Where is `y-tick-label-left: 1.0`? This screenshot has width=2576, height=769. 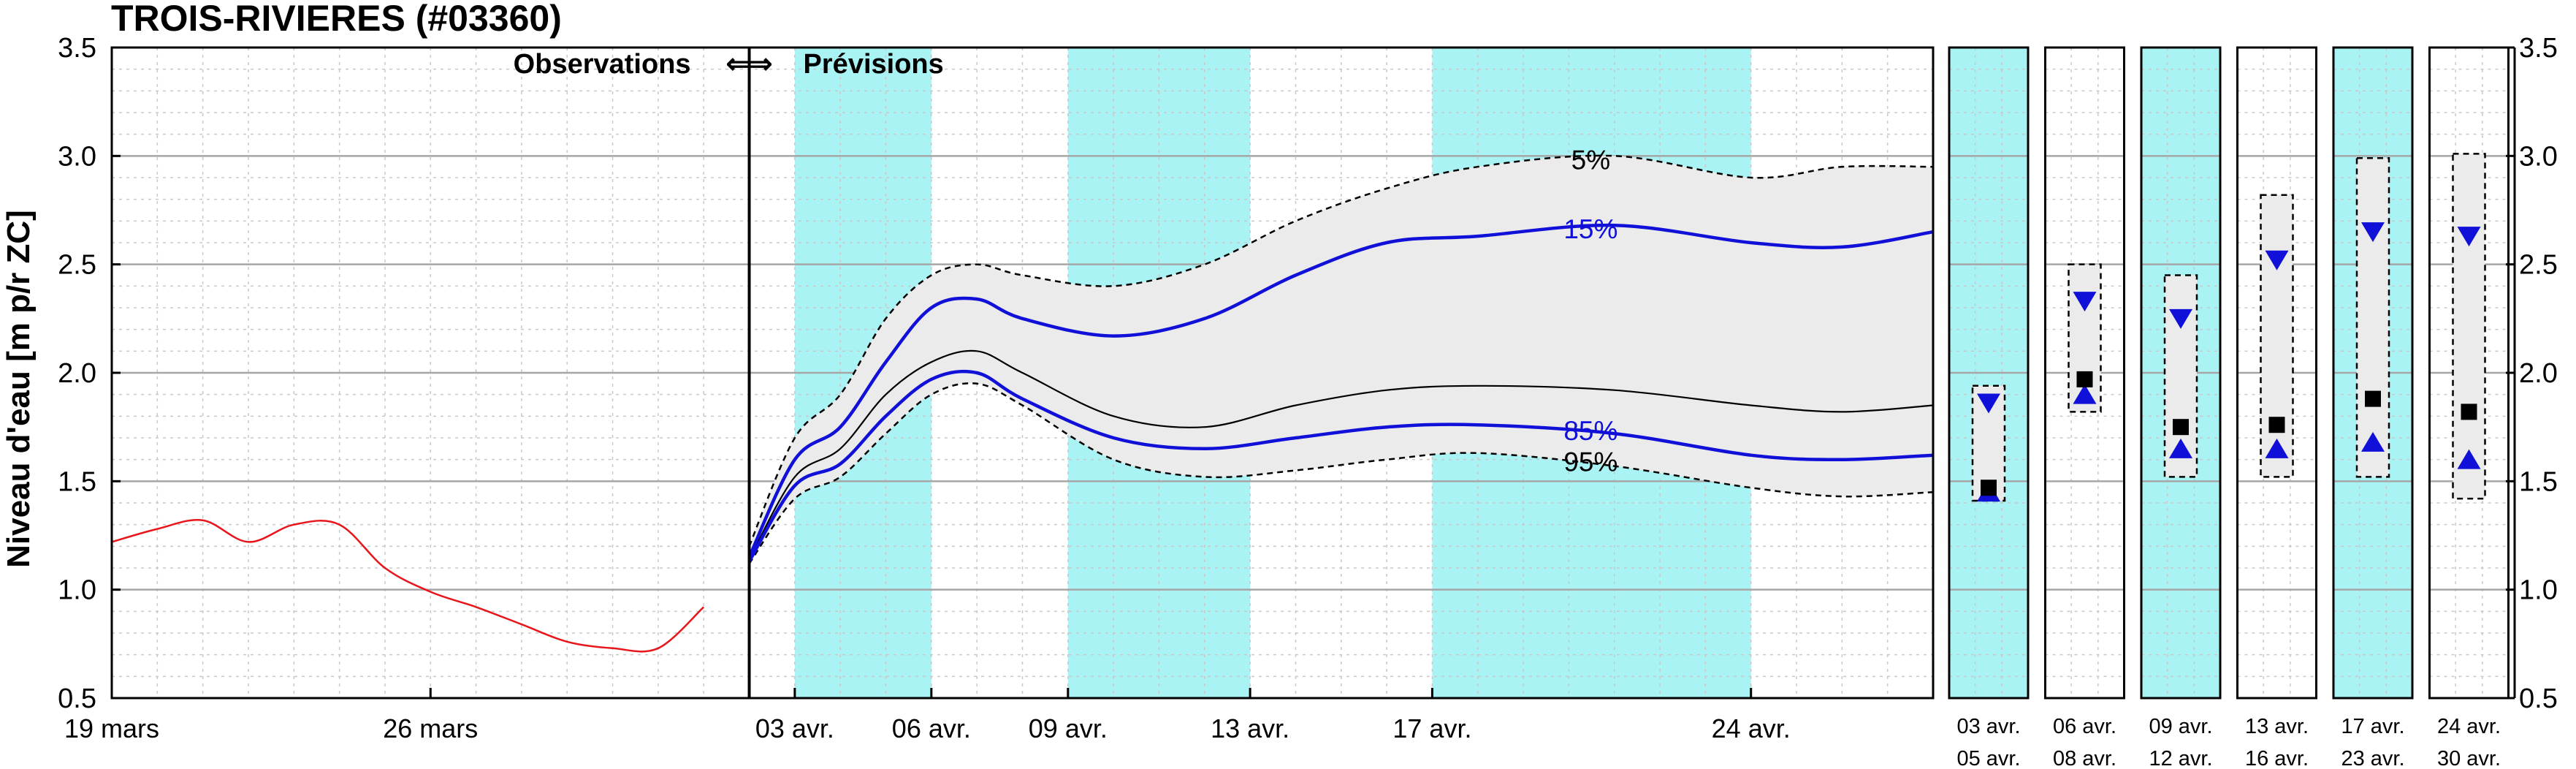
y-tick-label-left: 1.0 is located at coordinates (77, 590).